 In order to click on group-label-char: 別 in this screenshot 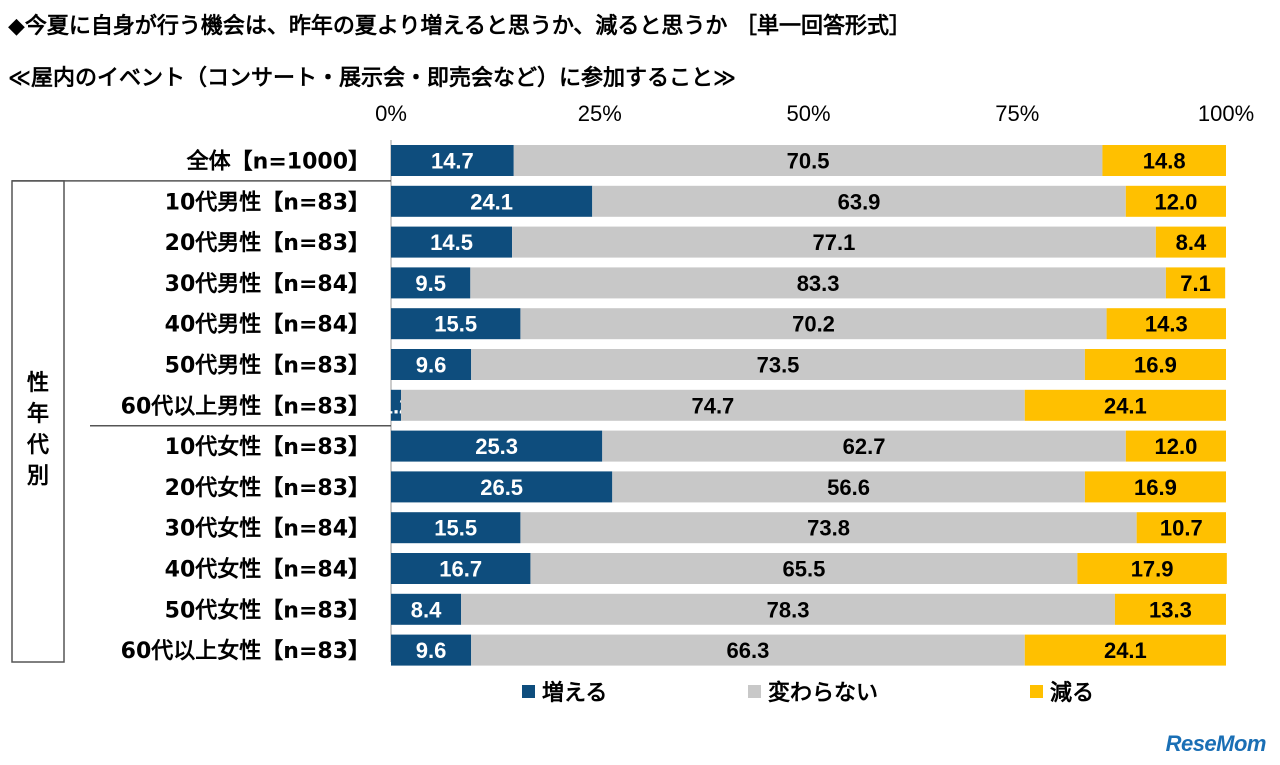, I will do `click(38, 476)`.